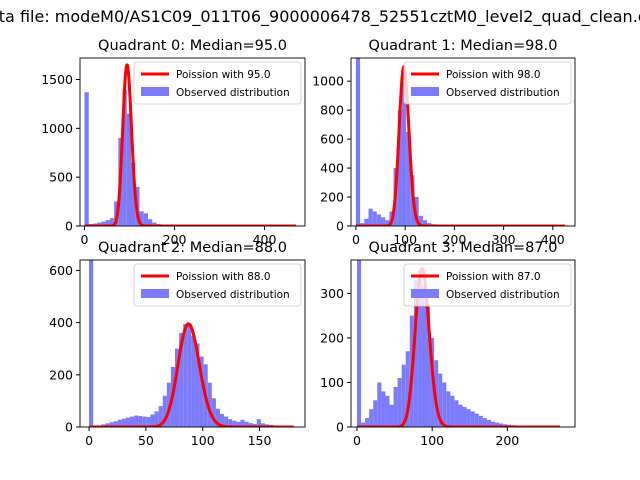  I want to click on legend-line-label: Poission with 88.0, so click(223, 277).